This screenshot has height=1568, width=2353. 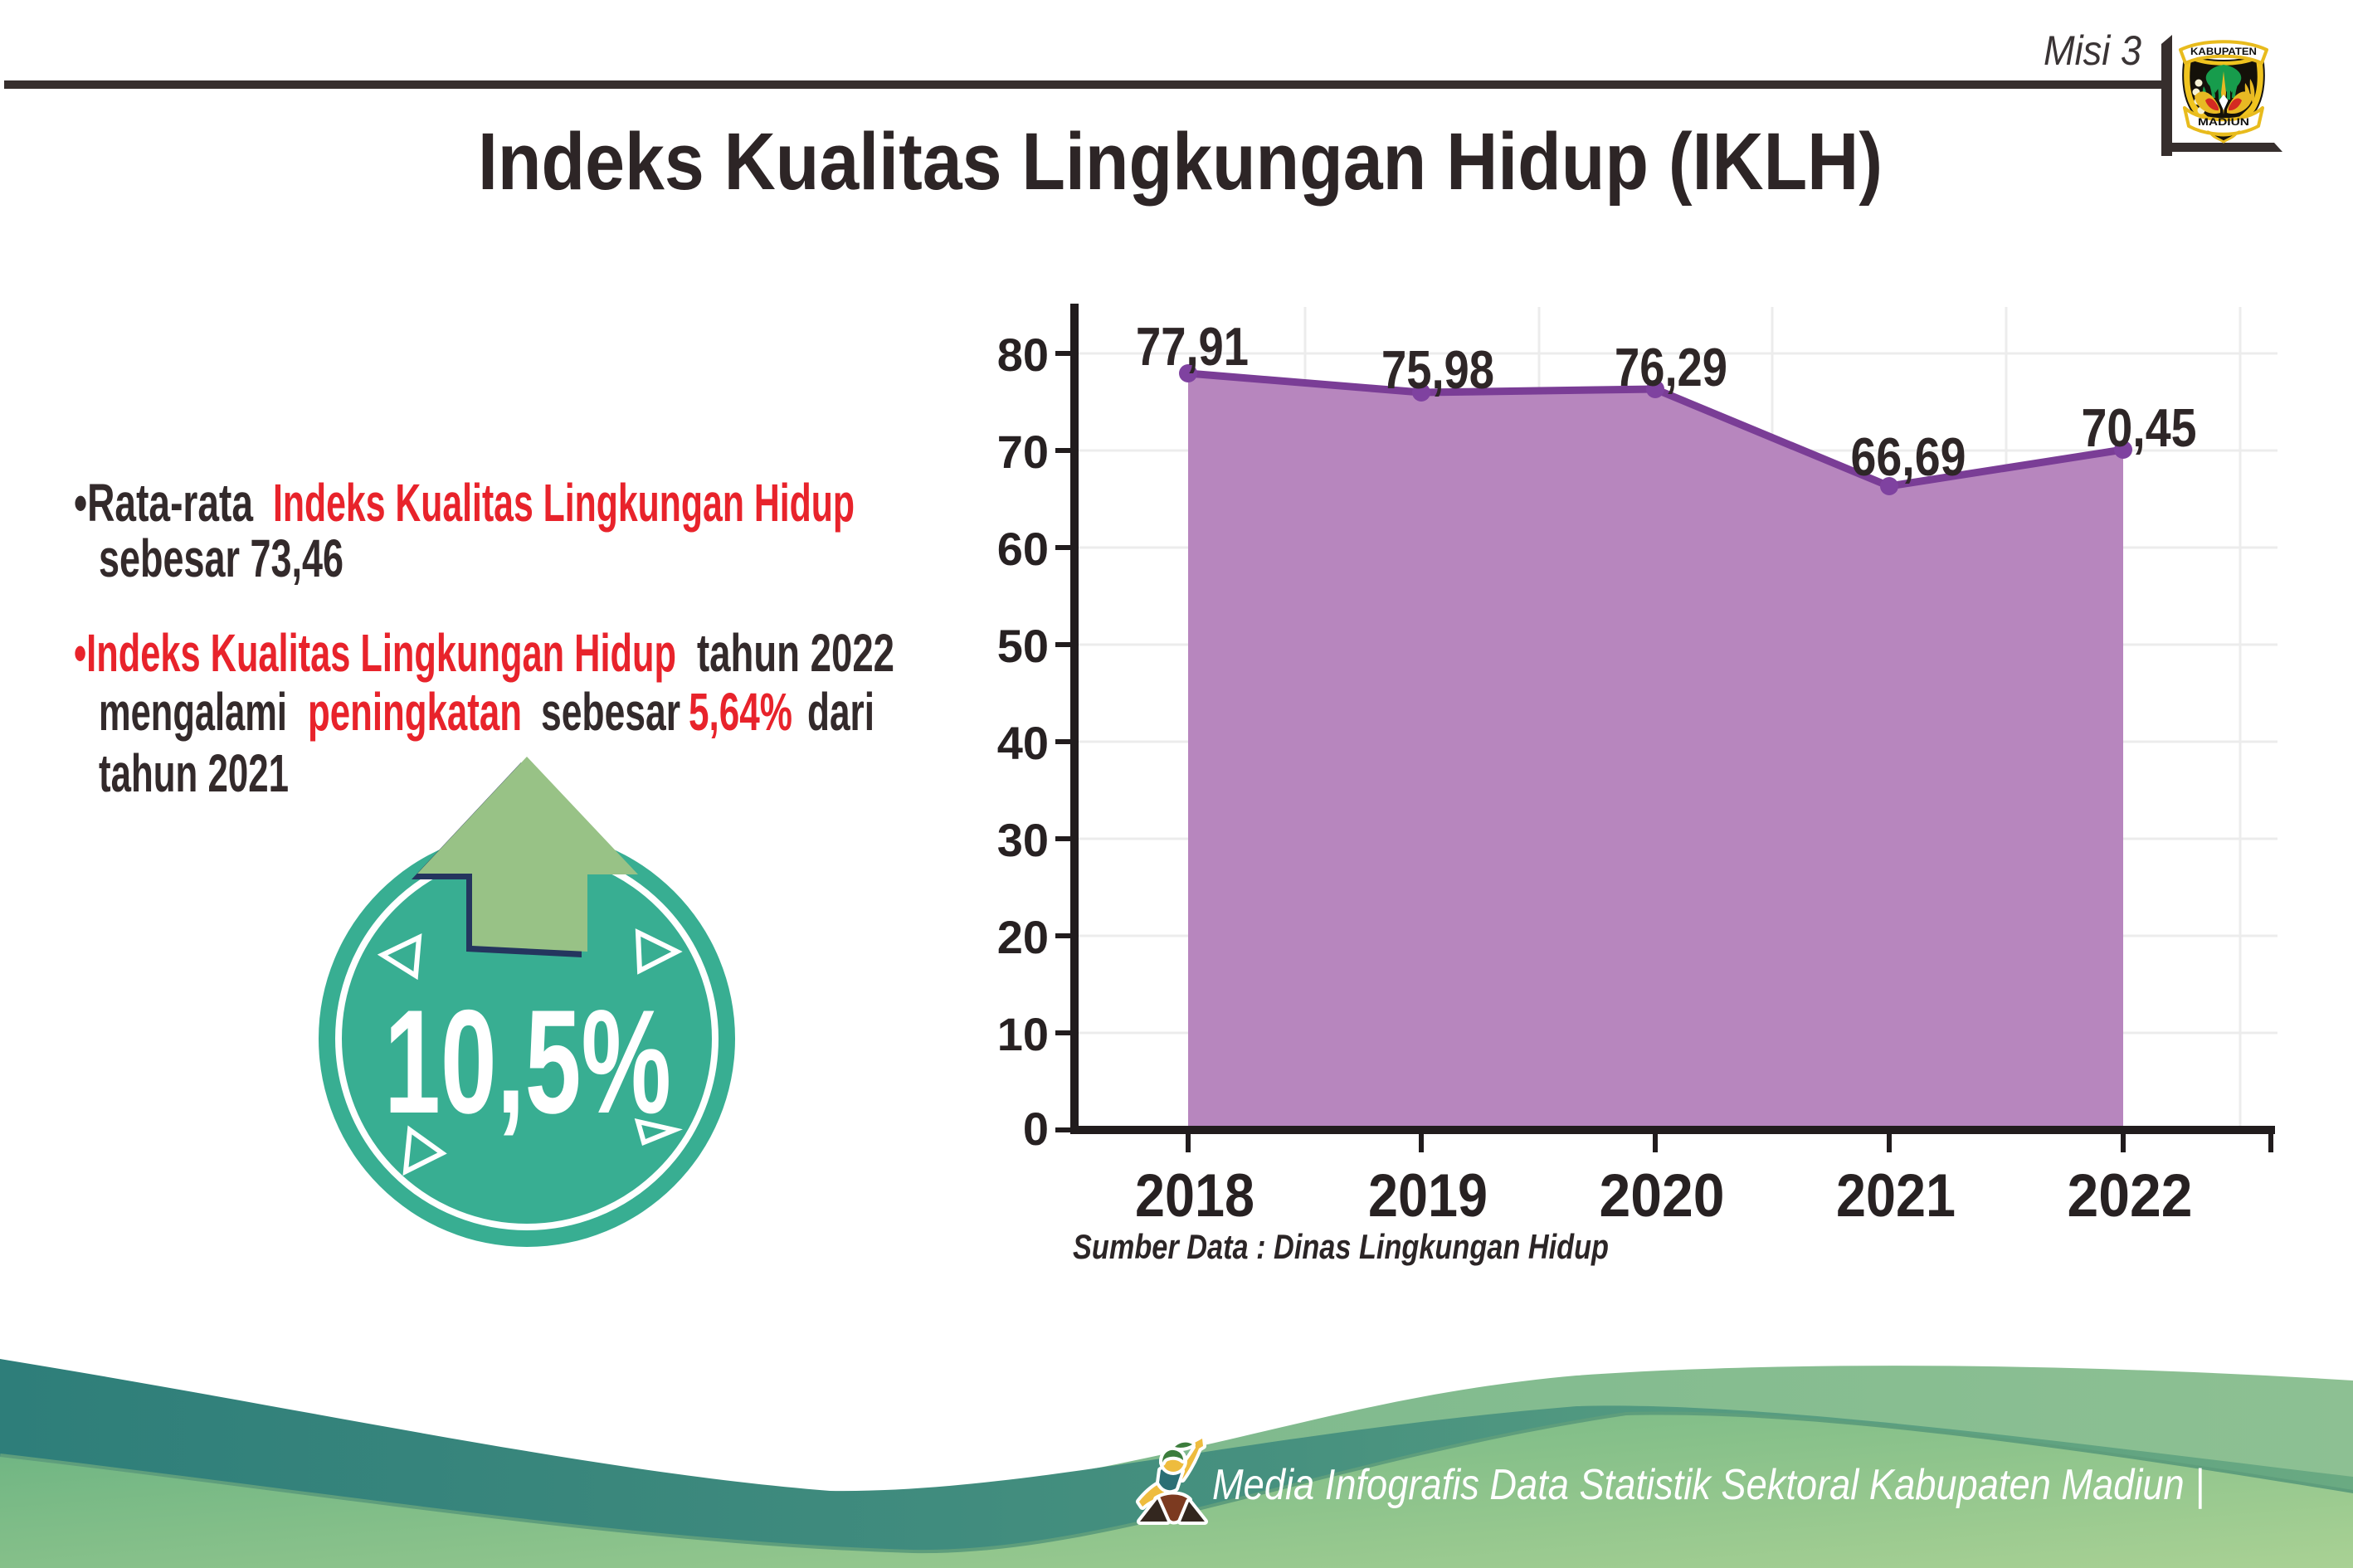 What do you see at coordinates (1023, 1034) in the screenshot?
I see `svg-text: 10` at bounding box center [1023, 1034].